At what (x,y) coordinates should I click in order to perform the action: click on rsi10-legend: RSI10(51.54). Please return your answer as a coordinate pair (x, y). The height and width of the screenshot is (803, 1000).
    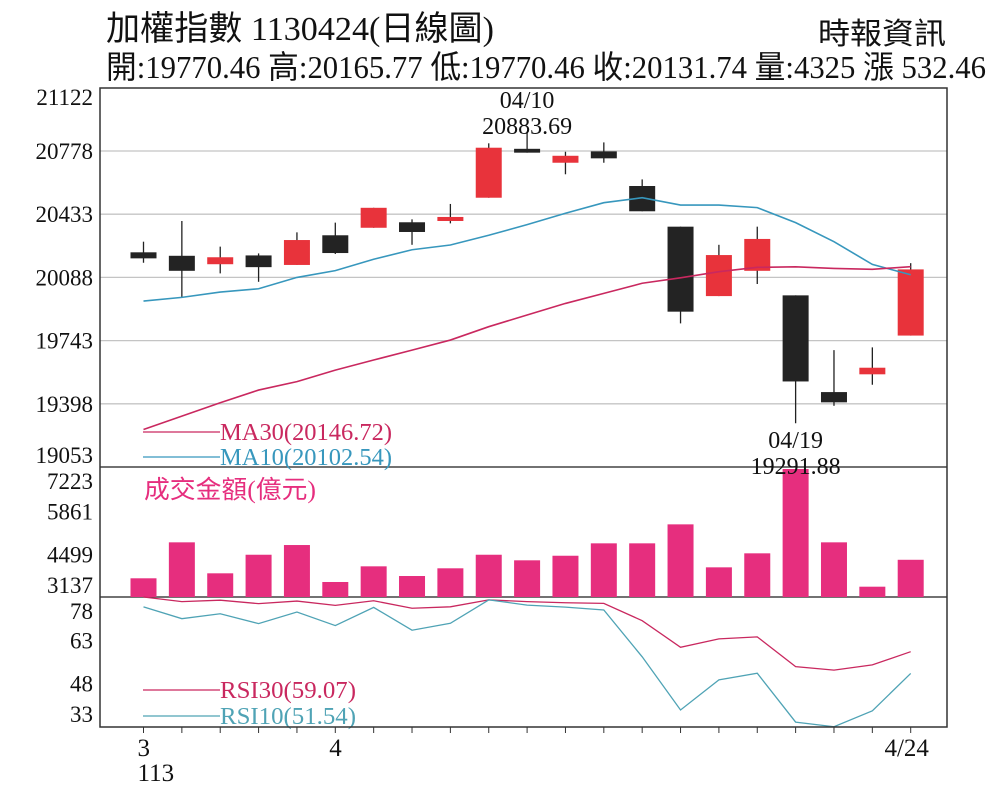
    Looking at the image, I should click on (288, 717).